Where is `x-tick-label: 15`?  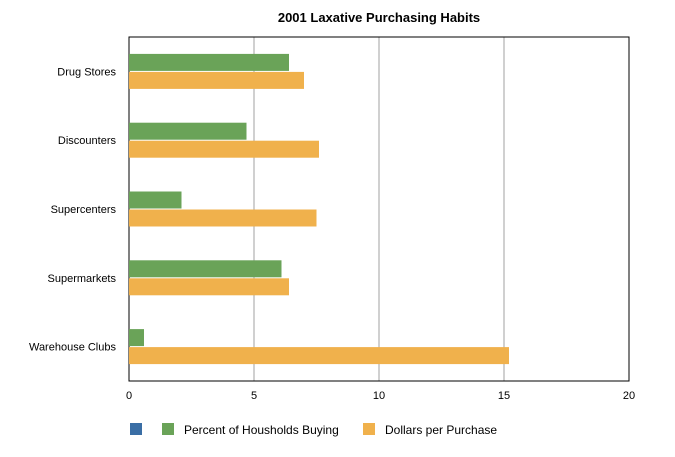
x-tick-label: 15 is located at coordinates (504, 396).